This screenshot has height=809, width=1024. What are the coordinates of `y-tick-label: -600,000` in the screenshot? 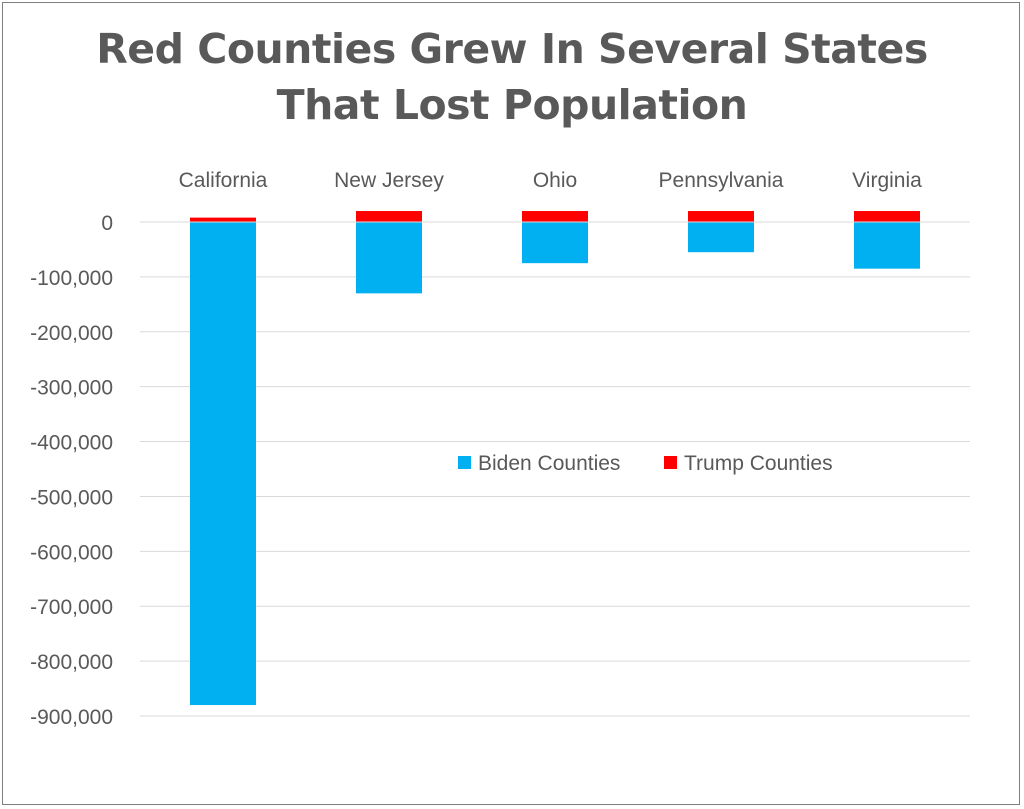 It's located at (71, 552).